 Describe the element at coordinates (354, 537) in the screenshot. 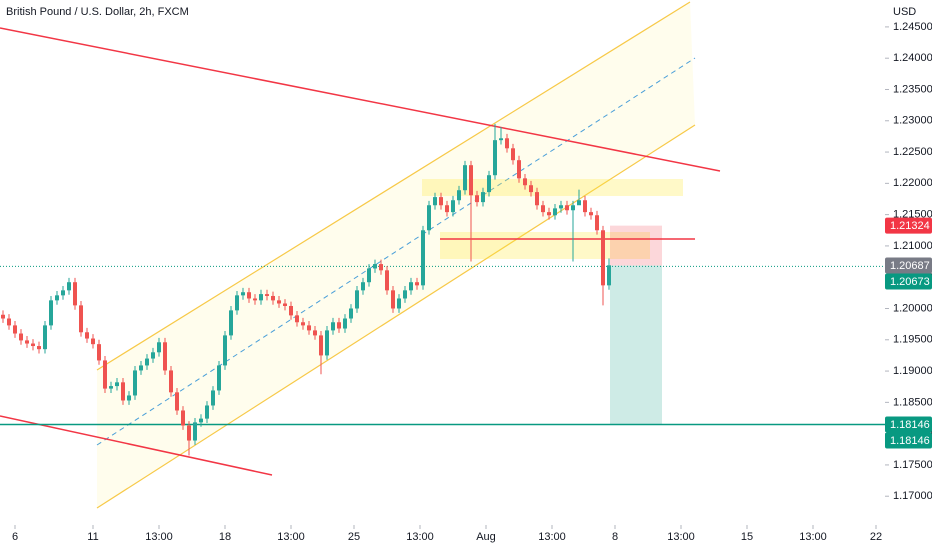

I see `x-tick-label: 25` at that location.